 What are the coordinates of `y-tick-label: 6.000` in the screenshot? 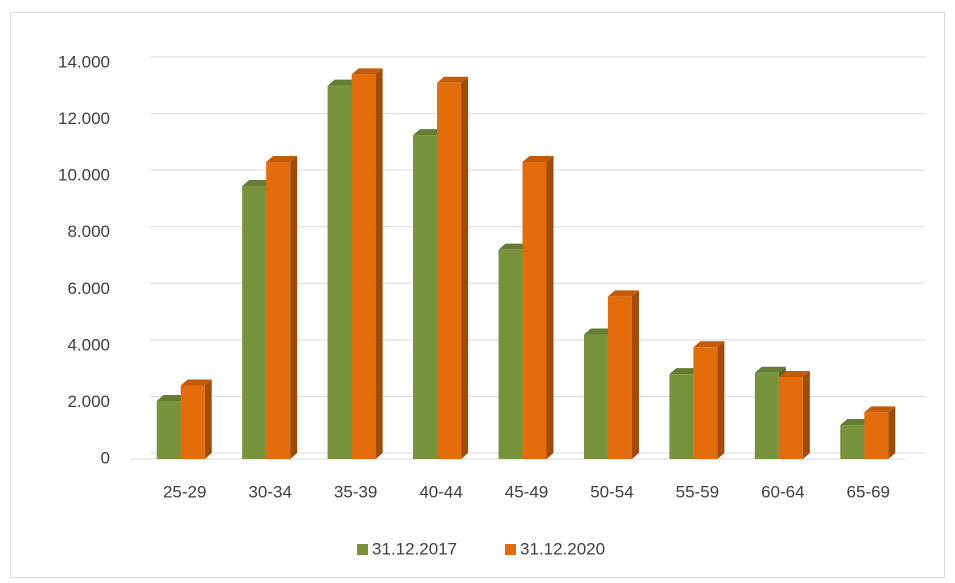 It's located at (88, 288).